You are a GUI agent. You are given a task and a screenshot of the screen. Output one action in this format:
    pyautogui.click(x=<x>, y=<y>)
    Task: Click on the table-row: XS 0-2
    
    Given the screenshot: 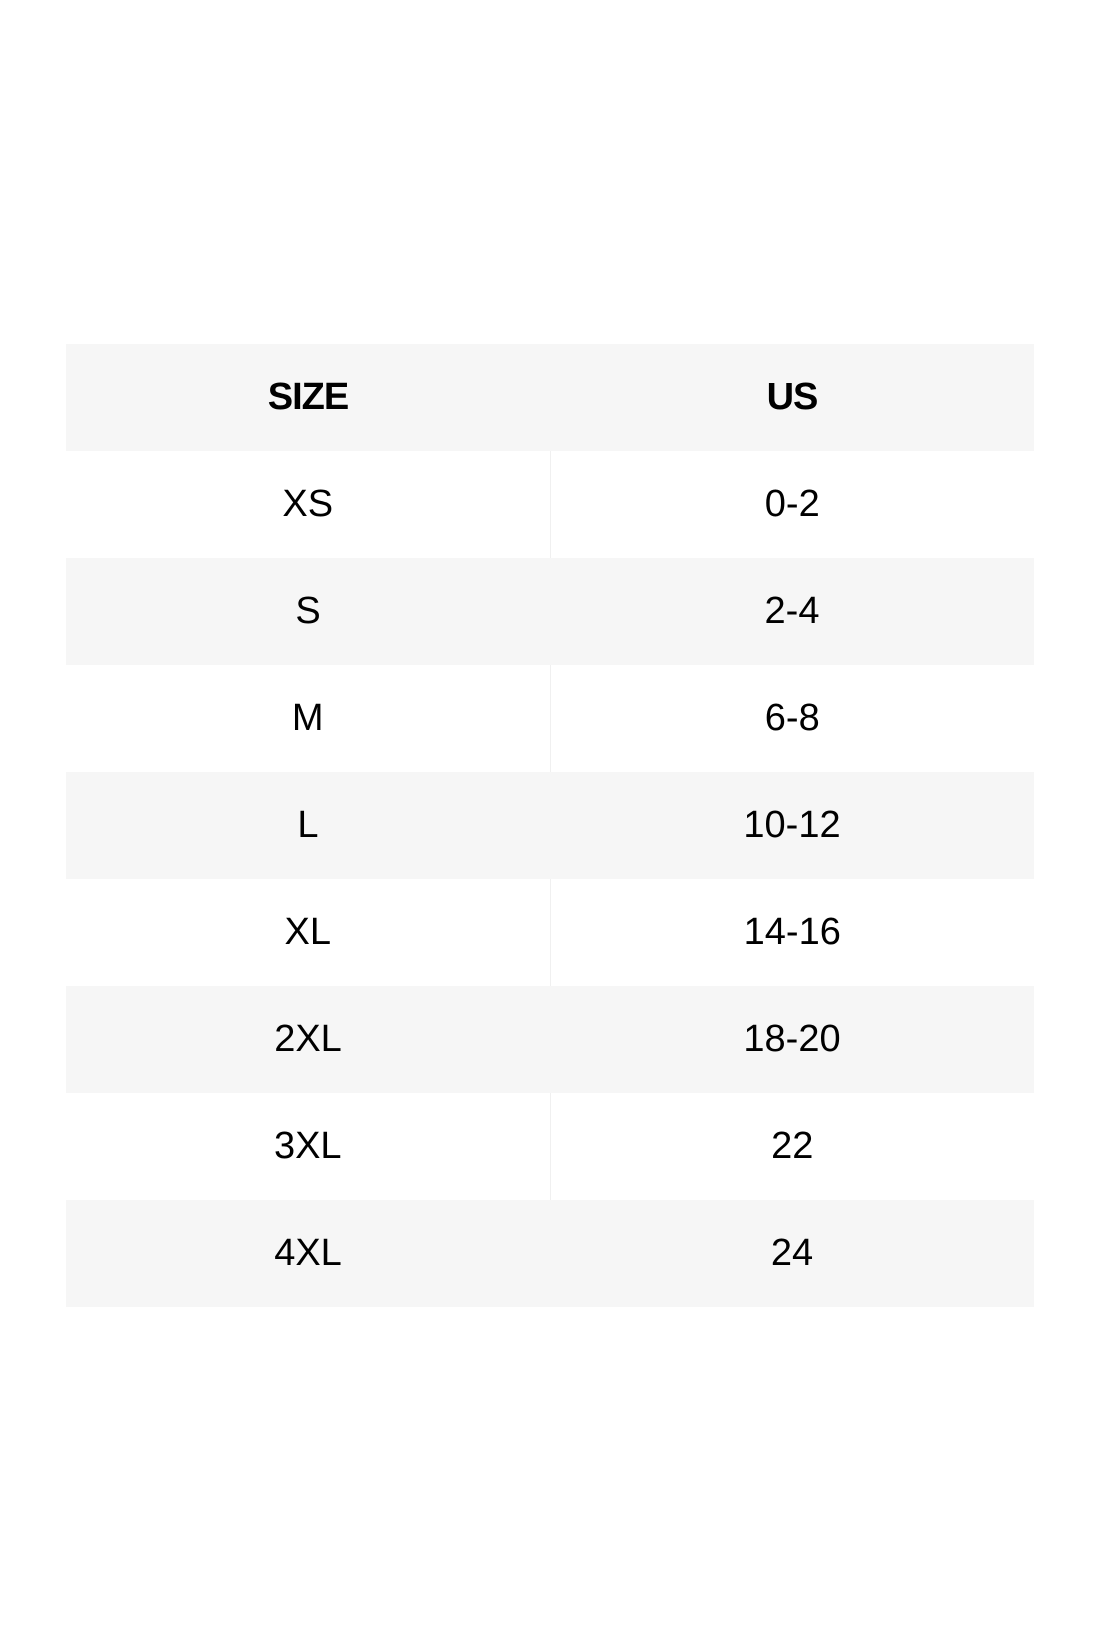 What is the action you would take?
    pyautogui.click(x=550, y=504)
    